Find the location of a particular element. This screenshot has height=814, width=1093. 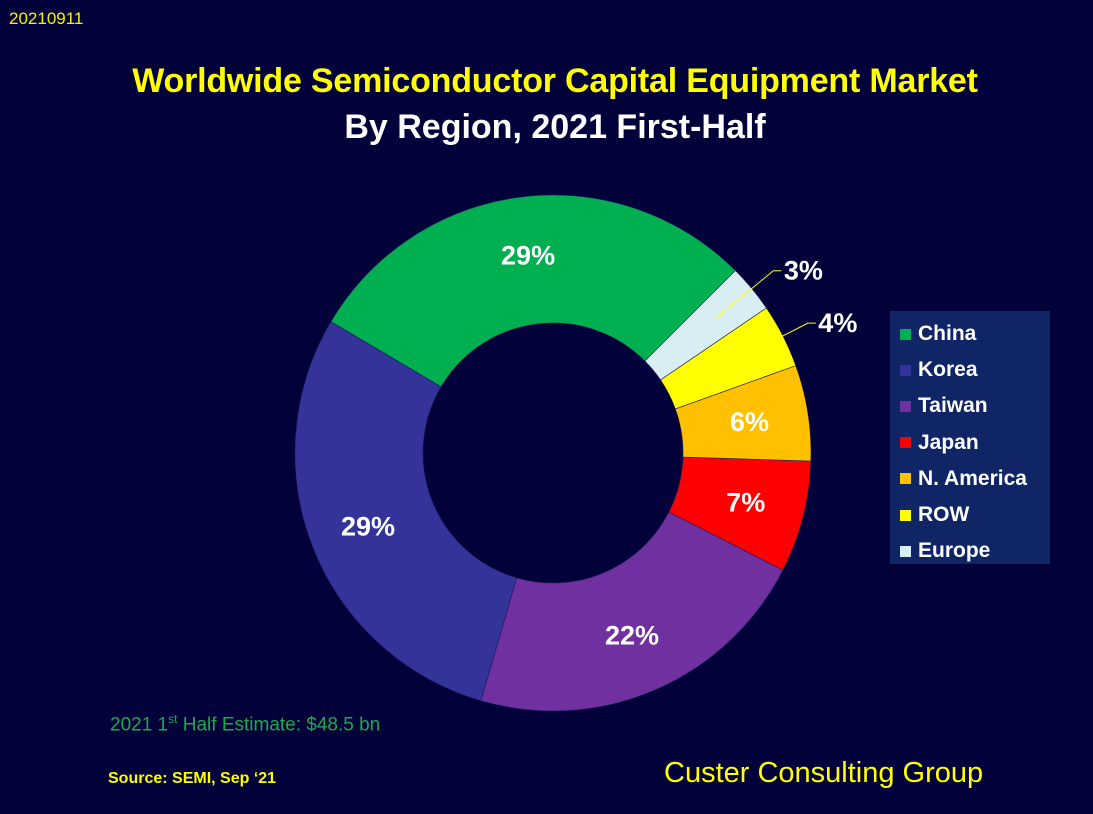

legend-label: Japan is located at coordinates (948, 442).